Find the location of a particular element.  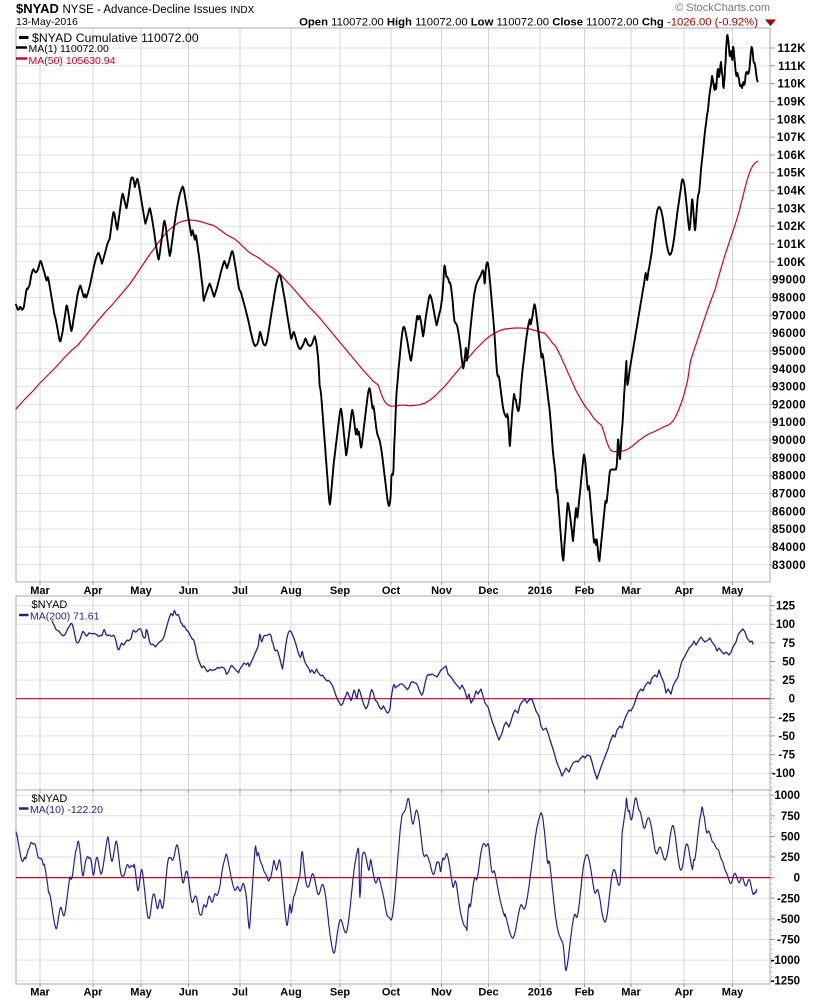

svg-text: -250 is located at coordinates (788, 899).